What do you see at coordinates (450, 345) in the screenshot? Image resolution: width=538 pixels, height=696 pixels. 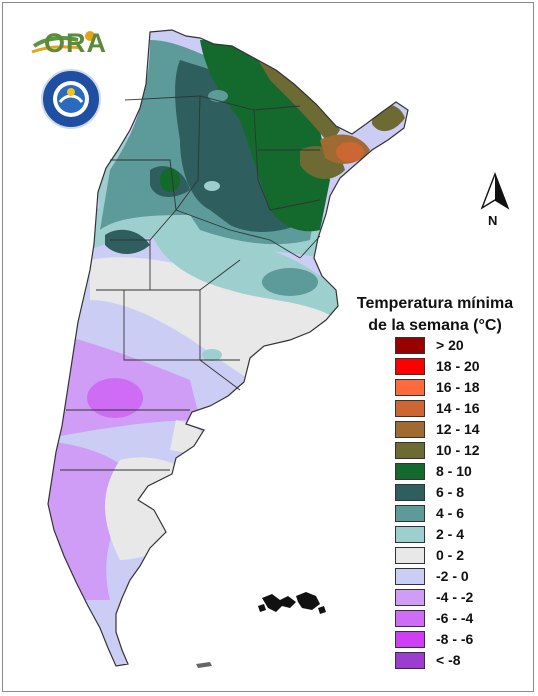 I see `legend-label: > 20` at bounding box center [450, 345].